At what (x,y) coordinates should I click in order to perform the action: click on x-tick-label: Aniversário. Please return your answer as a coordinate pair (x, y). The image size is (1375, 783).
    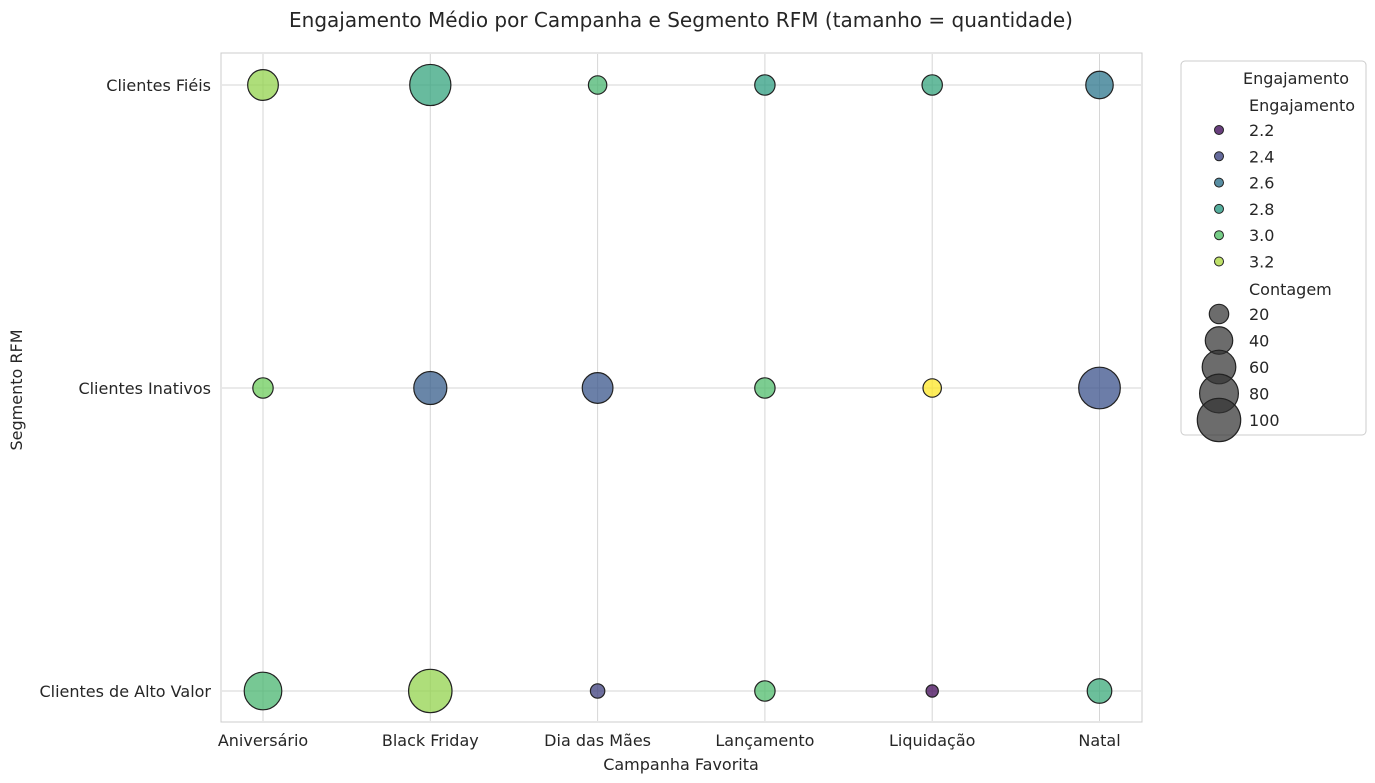
    Looking at the image, I should click on (263, 740).